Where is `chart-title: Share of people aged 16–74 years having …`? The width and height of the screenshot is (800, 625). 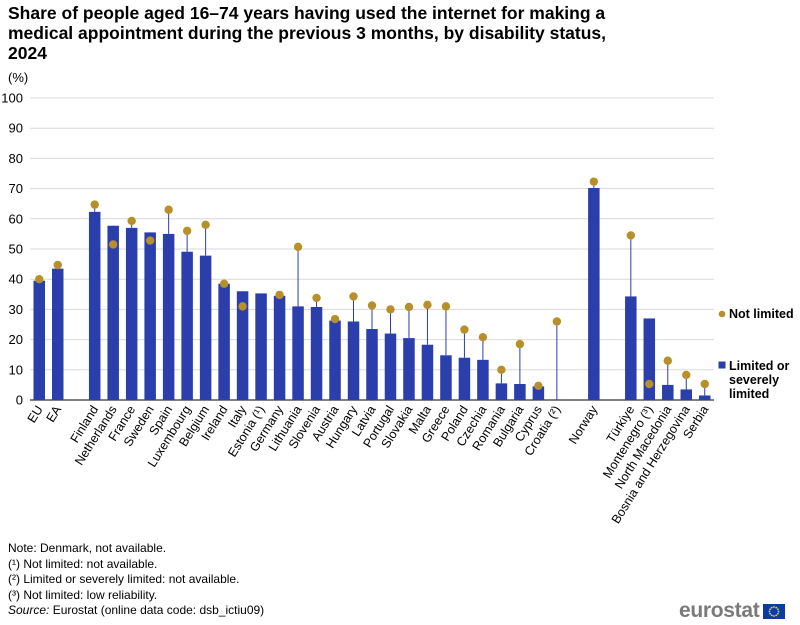 chart-title: Share of people aged 16–74 years having … is located at coordinates (307, 33).